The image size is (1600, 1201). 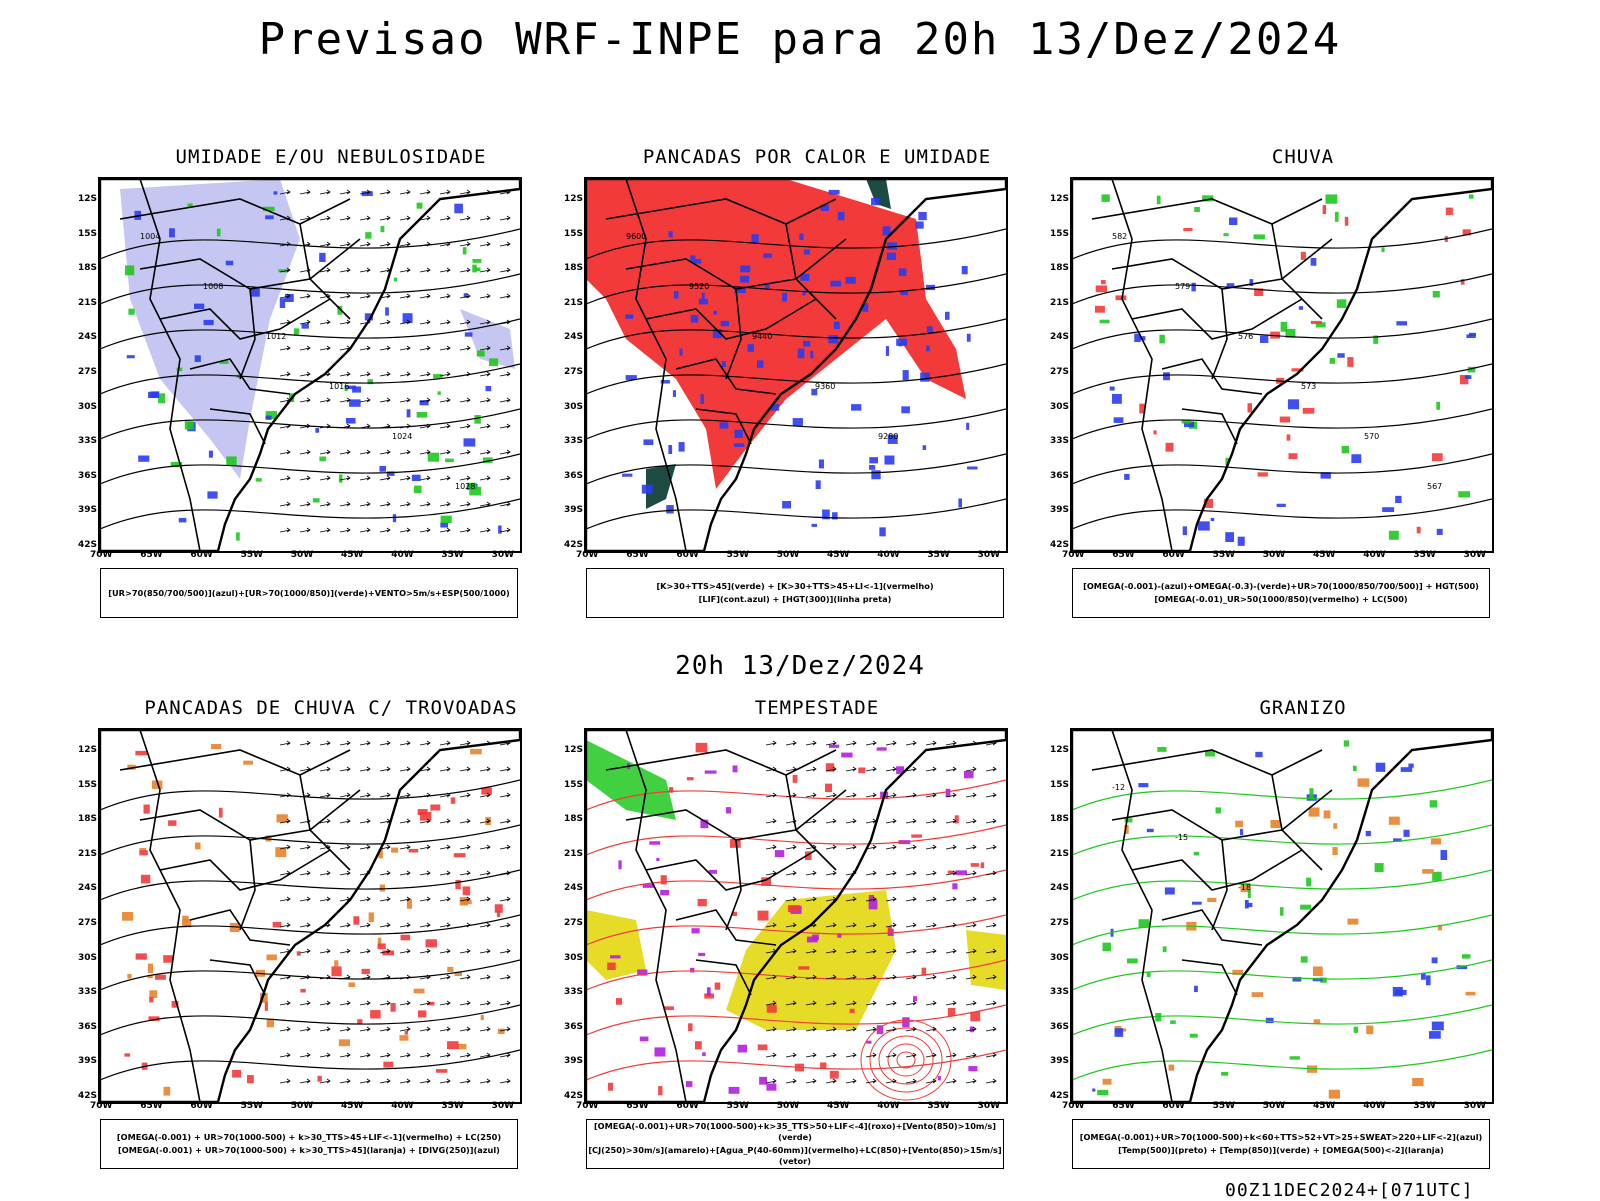 What do you see at coordinates (762, 336) in the screenshot?
I see `contour-label: 9440` at bounding box center [762, 336].